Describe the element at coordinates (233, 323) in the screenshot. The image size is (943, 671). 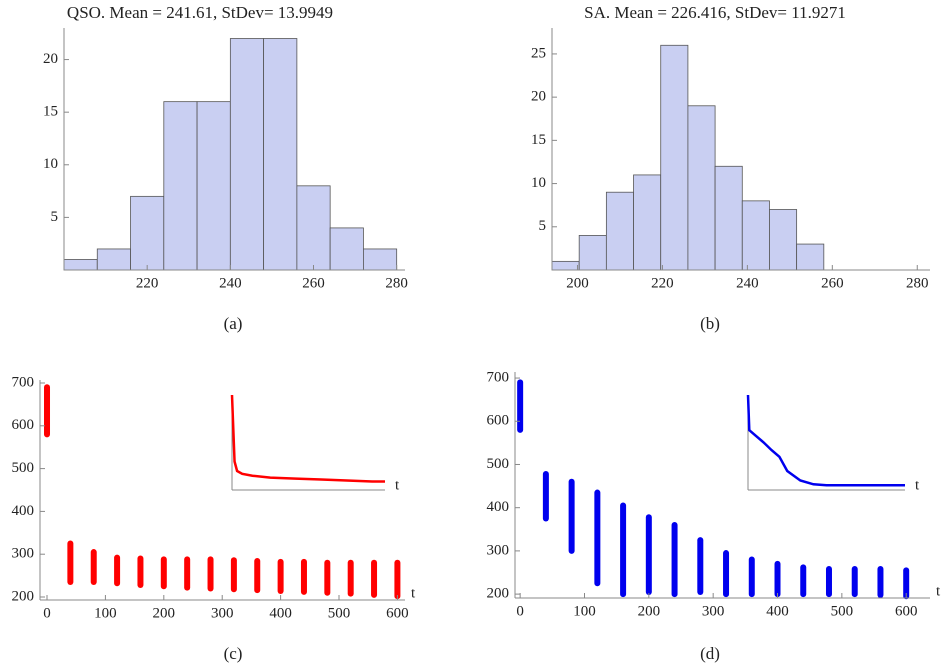
I see `caption: (a)` at that location.